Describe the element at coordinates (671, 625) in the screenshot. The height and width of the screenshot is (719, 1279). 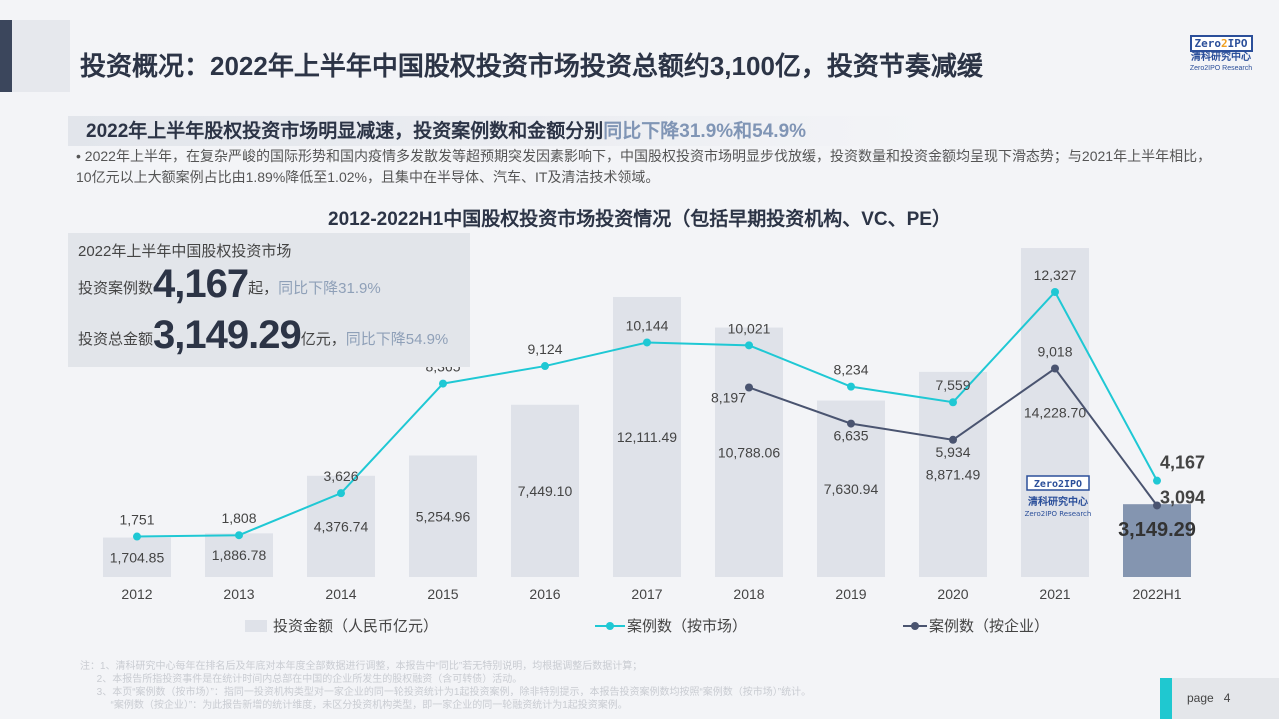
I see `legend-market: 案例数（按市场）` at that location.